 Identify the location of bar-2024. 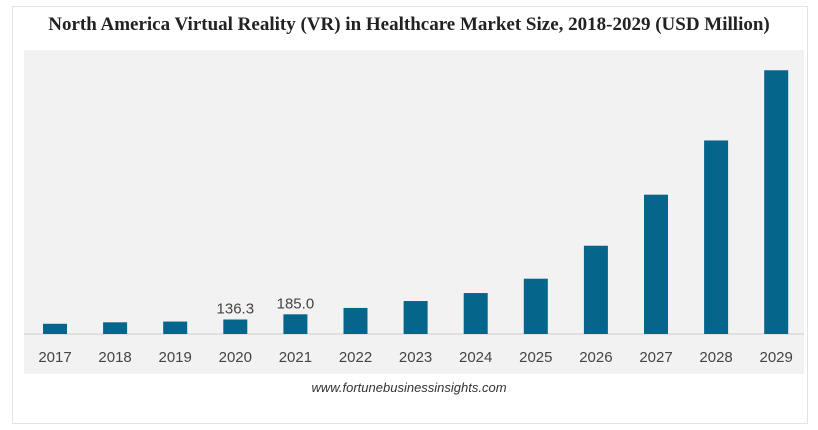
(475, 313).